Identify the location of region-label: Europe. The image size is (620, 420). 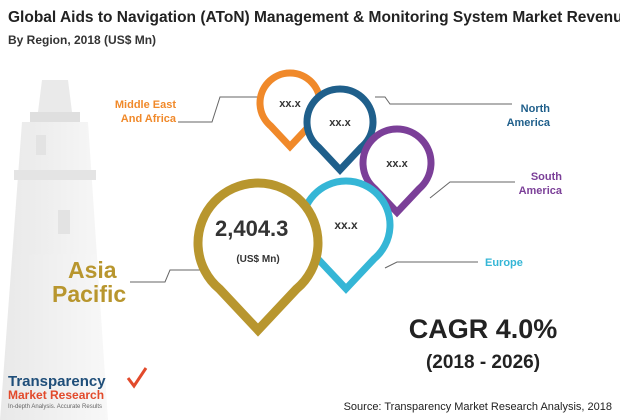
(504, 263).